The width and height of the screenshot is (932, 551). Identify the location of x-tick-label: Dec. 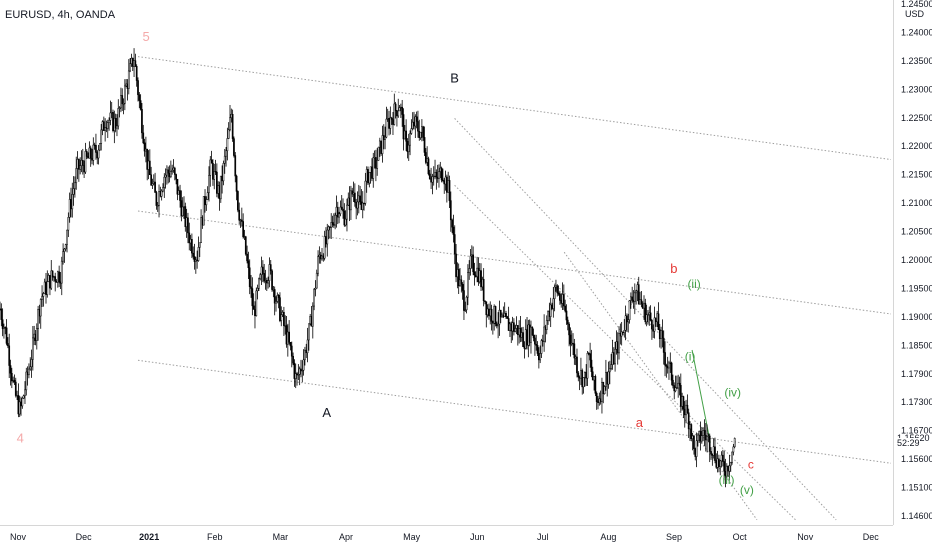
(84, 537).